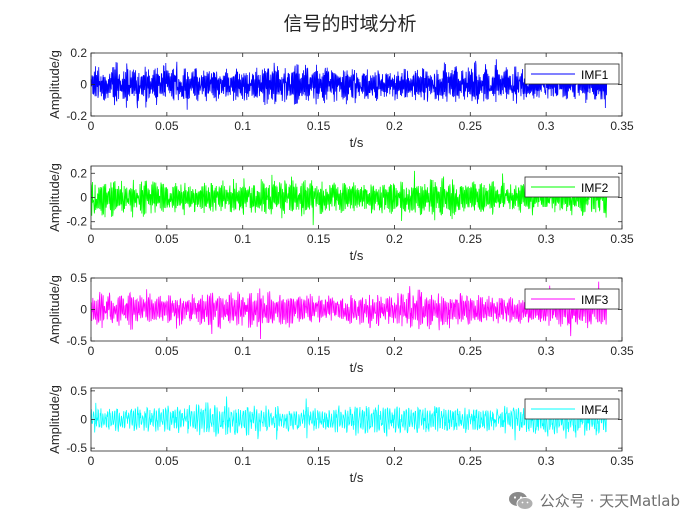  What do you see at coordinates (572, 299) in the screenshot?
I see `legend: IMF3` at bounding box center [572, 299].